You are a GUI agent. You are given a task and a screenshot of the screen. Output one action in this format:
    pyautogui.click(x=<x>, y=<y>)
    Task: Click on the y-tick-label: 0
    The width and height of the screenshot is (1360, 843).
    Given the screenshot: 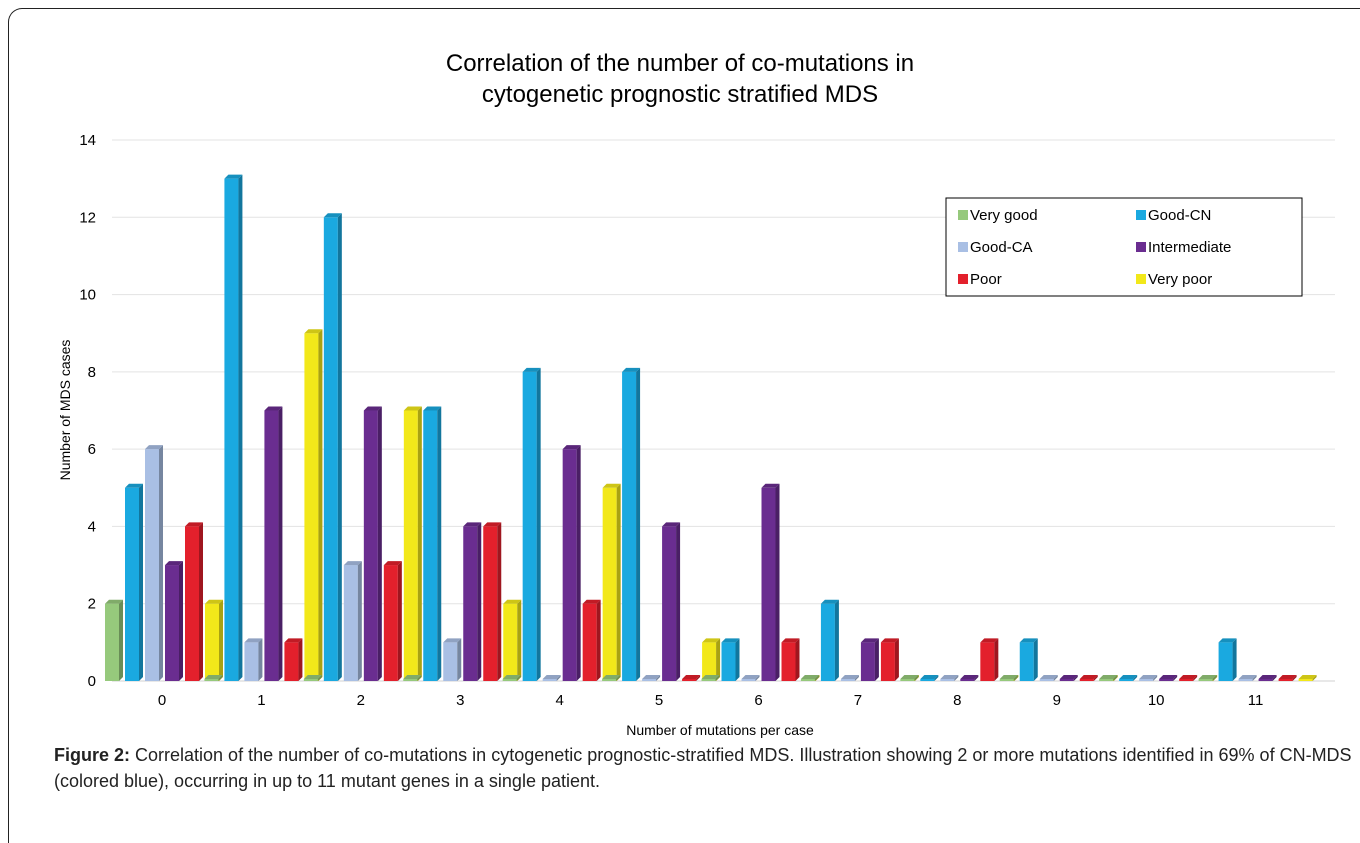 What is the action you would take?
    pyautogui.click(x=92, y=681)
    